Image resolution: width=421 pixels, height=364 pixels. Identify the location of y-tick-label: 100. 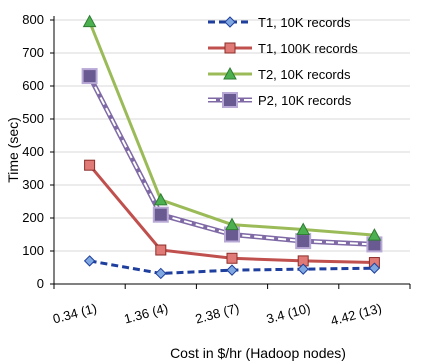
(33, 250).